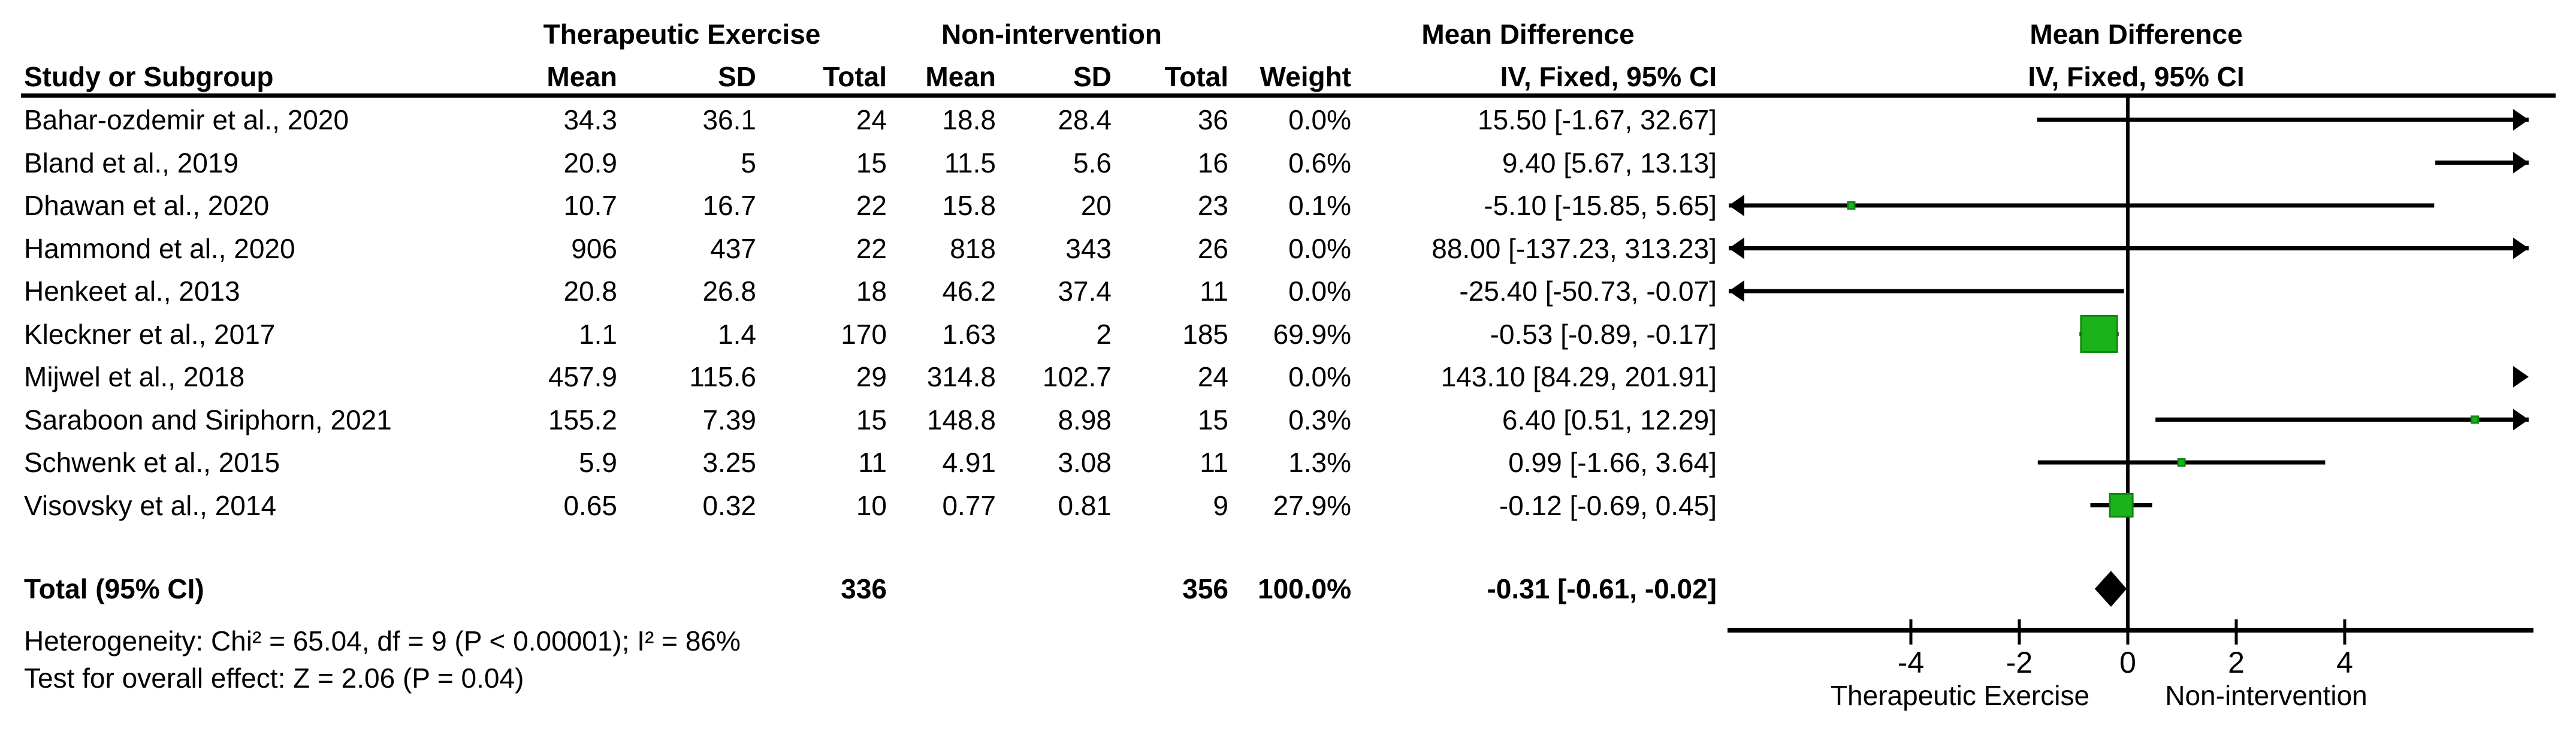 The image size is (2576, 732). I want to click on col-header-ci: IV, Fixed, 95% CI, so click(1608, 76).